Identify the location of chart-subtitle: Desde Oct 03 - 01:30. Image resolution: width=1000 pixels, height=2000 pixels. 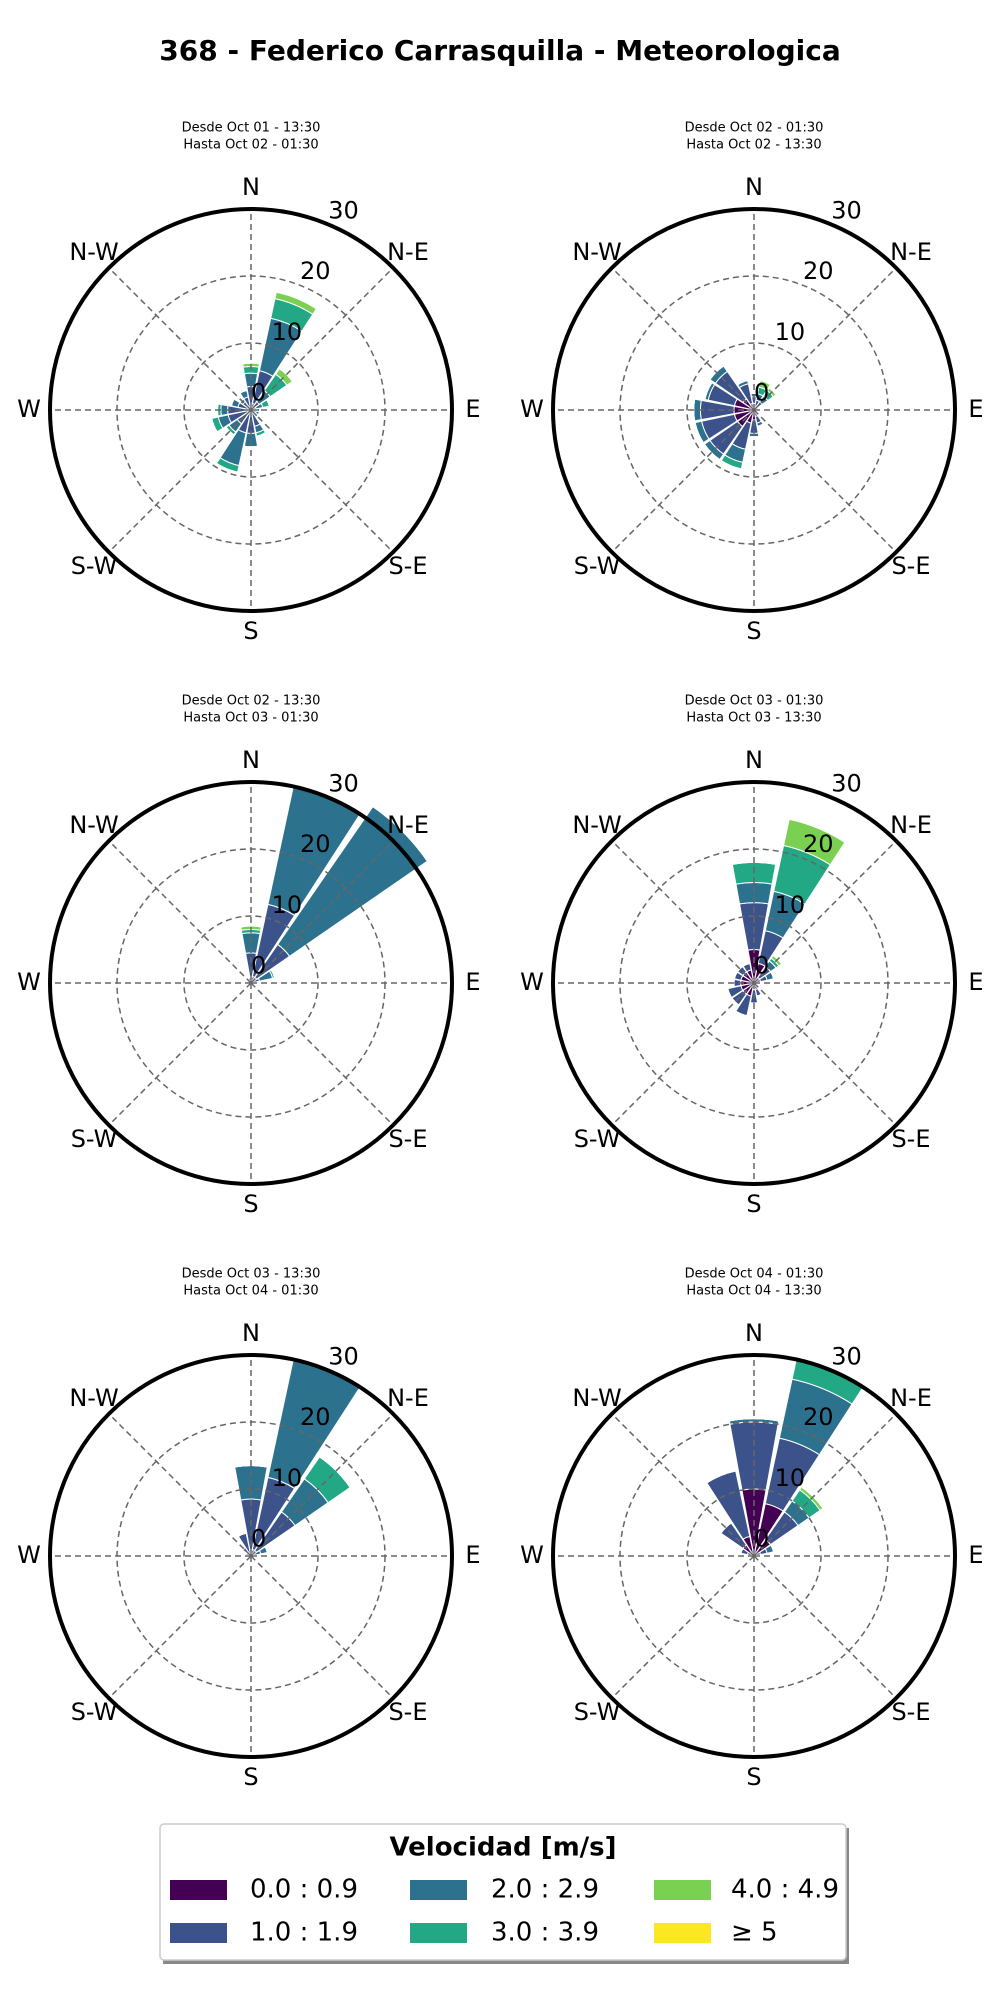
(754, 701).